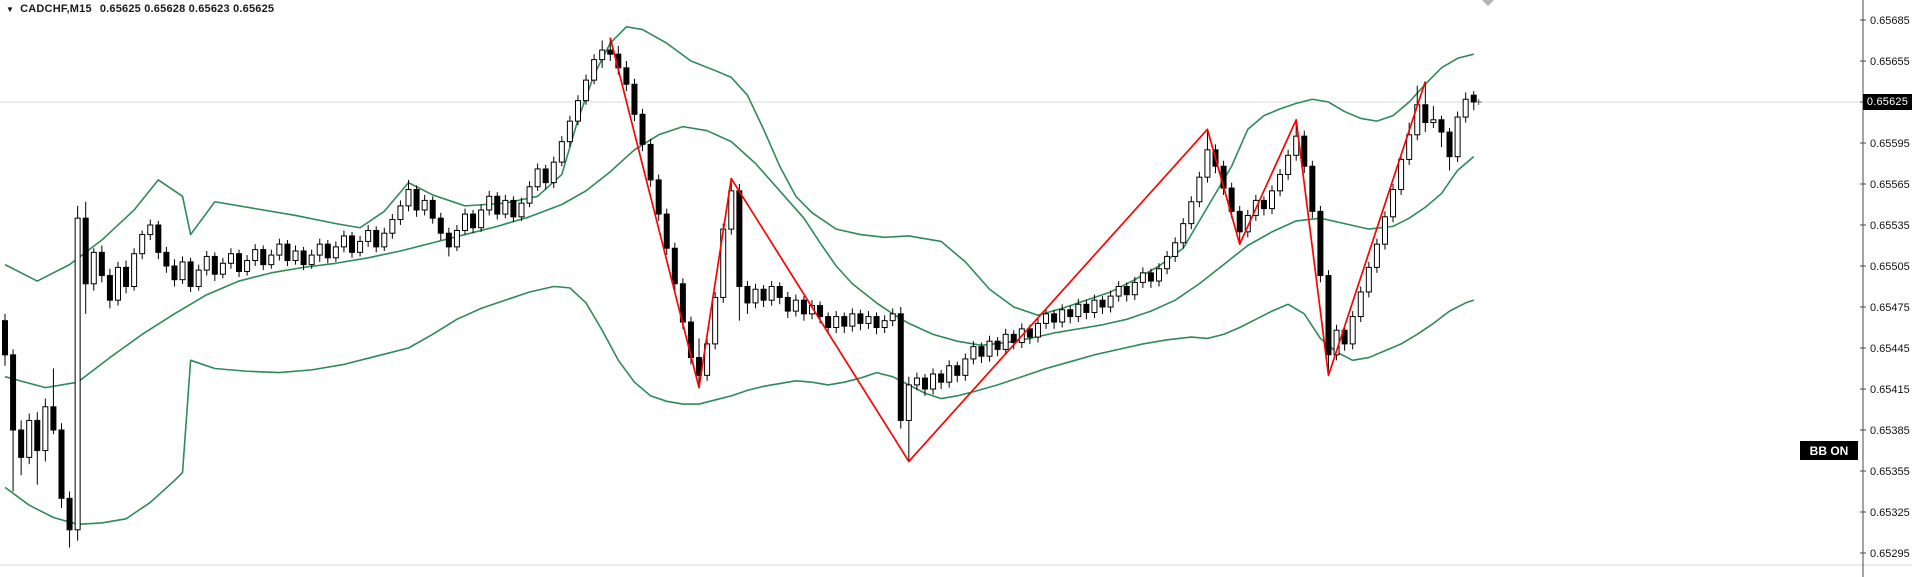 This screenshot has width=1912, height=577. I want to click on axis-price-label: 0.65535, so click(1890, 226).